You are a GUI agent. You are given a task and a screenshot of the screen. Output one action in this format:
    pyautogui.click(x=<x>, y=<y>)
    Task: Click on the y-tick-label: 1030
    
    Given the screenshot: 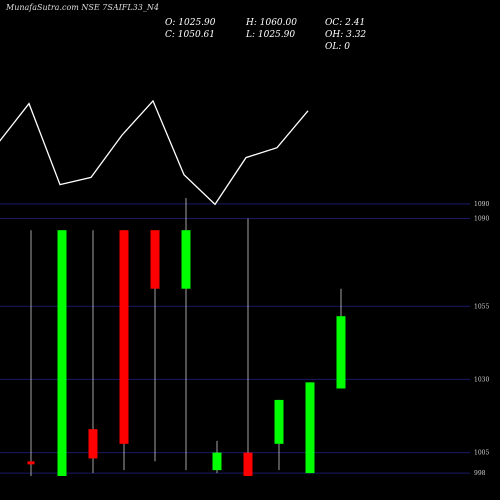 What is the action you would take?
    pyautogui.click(x=481, y=379)
    